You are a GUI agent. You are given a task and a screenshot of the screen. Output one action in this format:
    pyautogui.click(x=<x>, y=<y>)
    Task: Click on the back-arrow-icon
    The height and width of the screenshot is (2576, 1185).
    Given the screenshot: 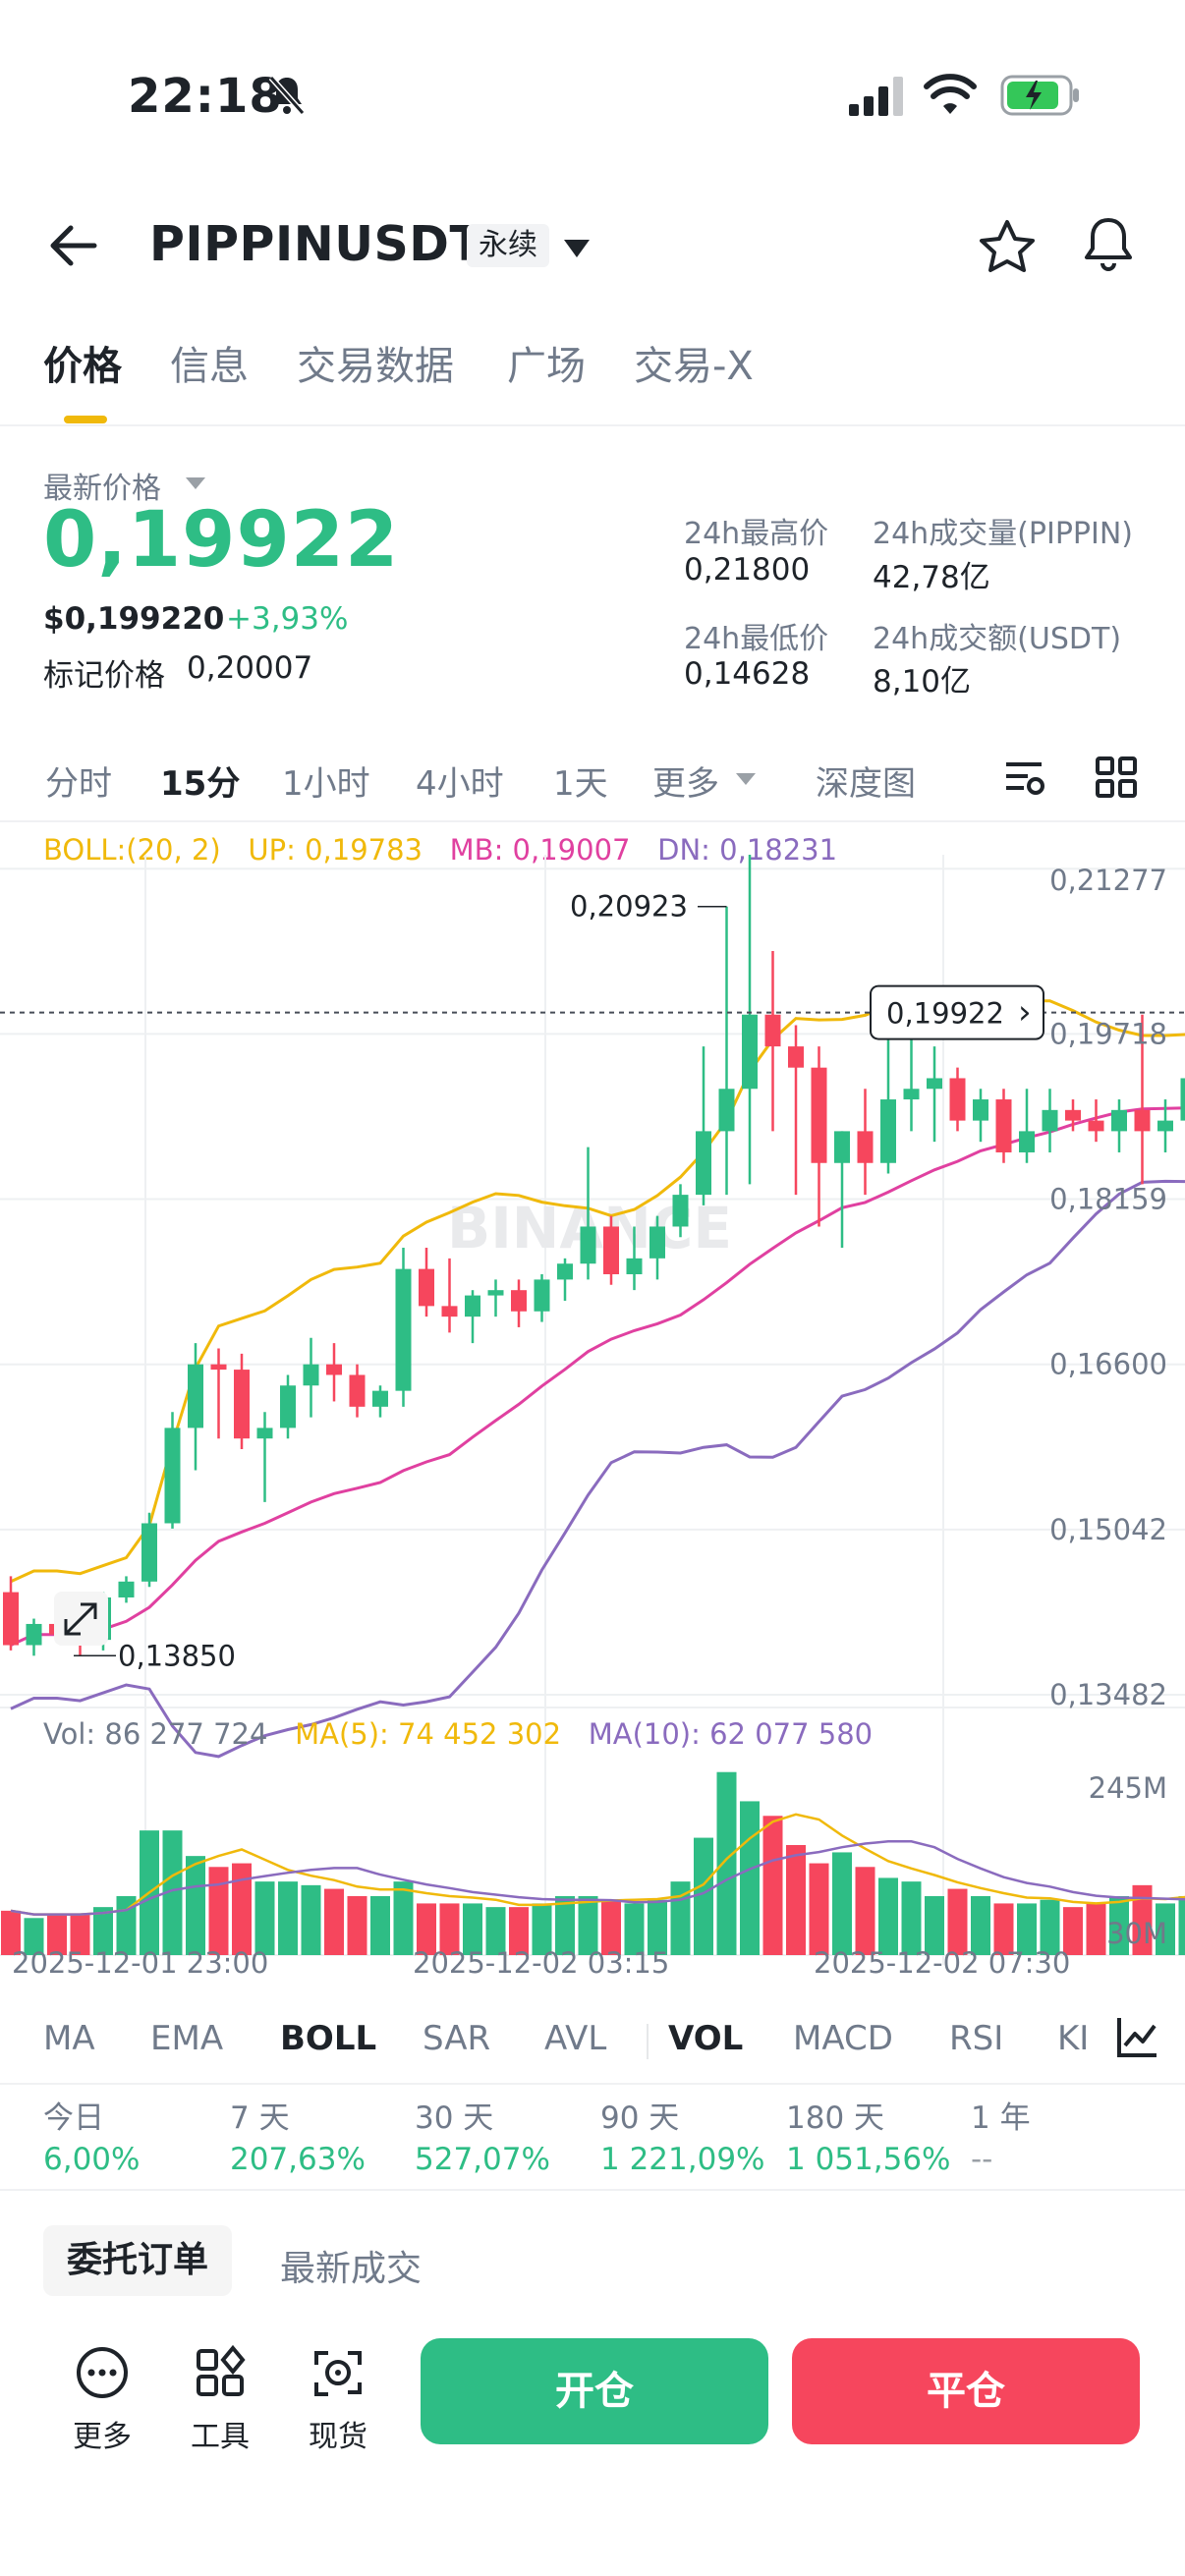 What is the action you would take?
    pyautogui.click(x=73, y=245)
    